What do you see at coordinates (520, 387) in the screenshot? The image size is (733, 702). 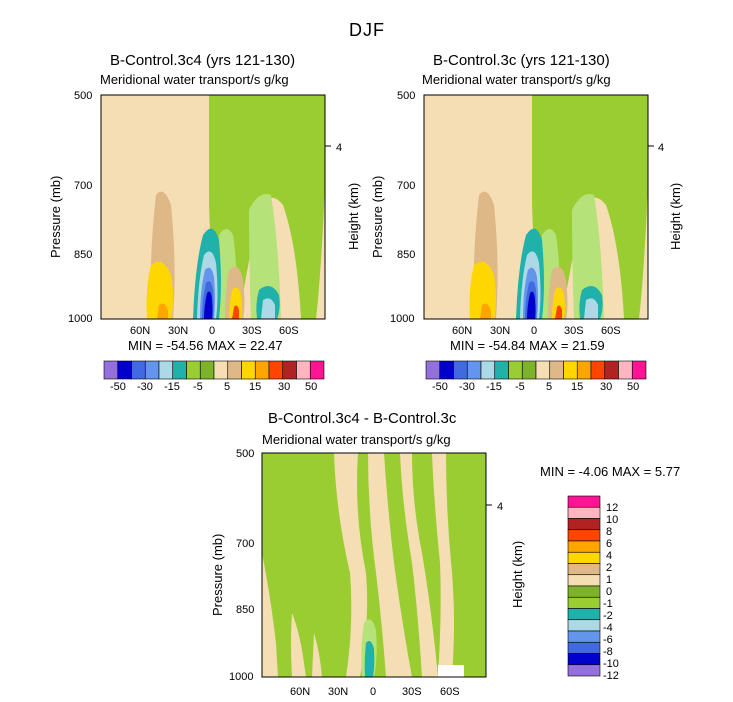 I see `panel2-cb-label-4: -5` at bounding box center [520, 387].